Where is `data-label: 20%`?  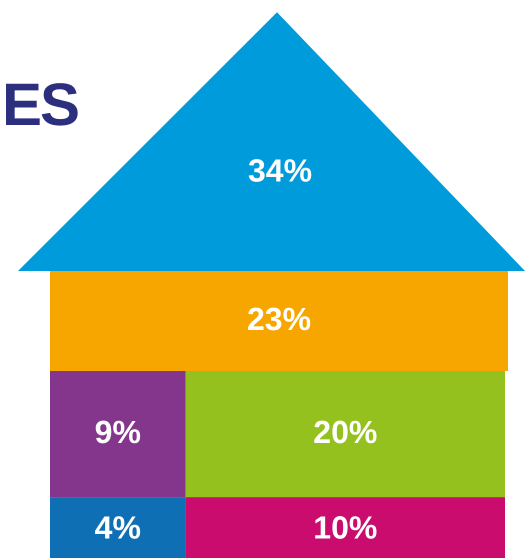 data-label: 20% is located at coordinates (345, 432).